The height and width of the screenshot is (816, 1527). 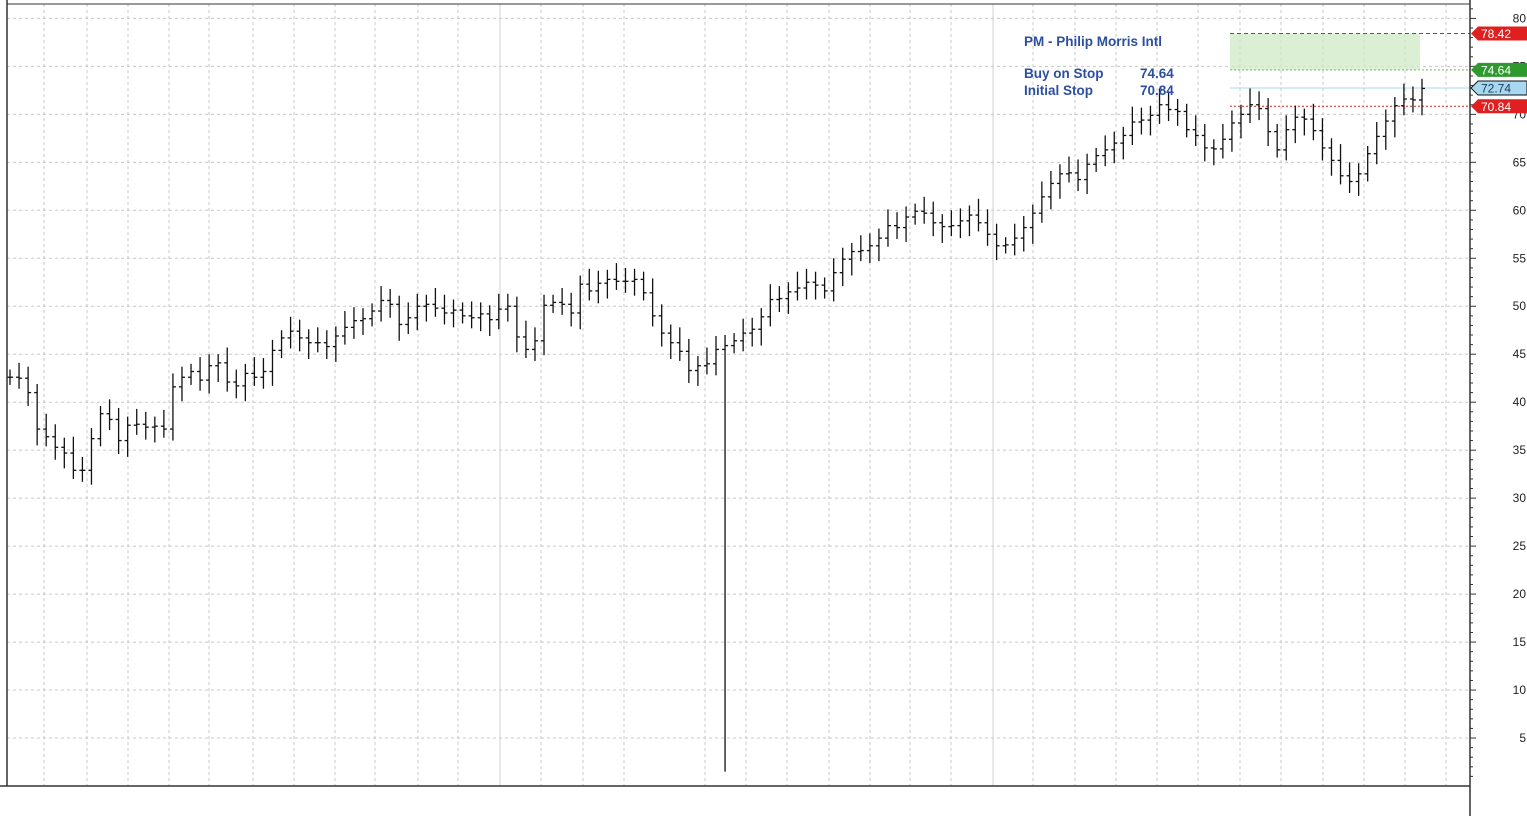 What do you see at coordinates (1325, 51) in the screenshot?
I see `target-zone` at bounding box center [1325, 51].